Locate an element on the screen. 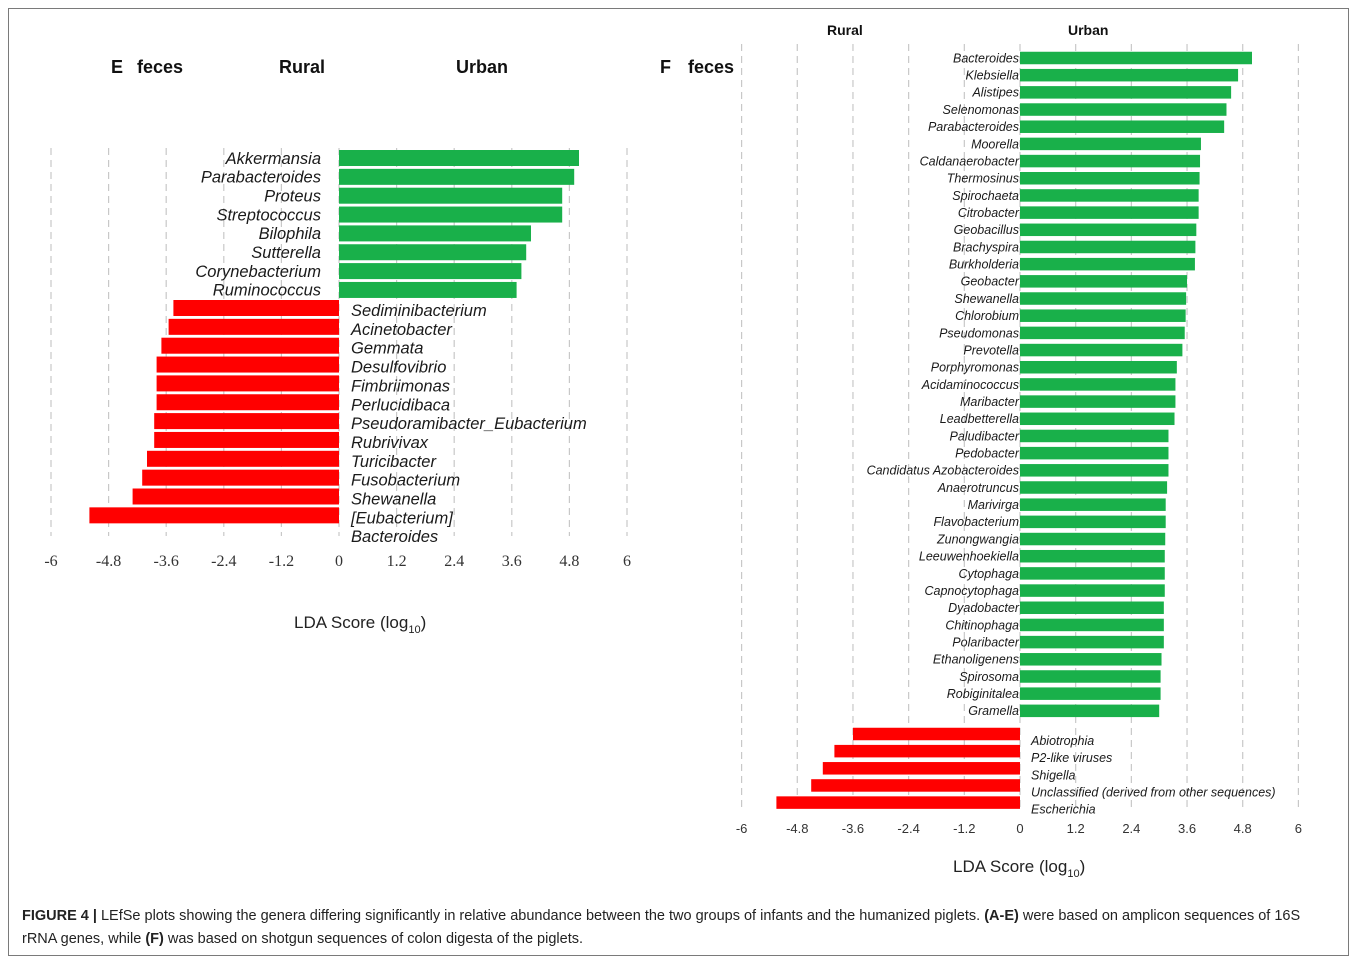  panel-f-genus-label: Shigella is located at coordinates (1053, 775).